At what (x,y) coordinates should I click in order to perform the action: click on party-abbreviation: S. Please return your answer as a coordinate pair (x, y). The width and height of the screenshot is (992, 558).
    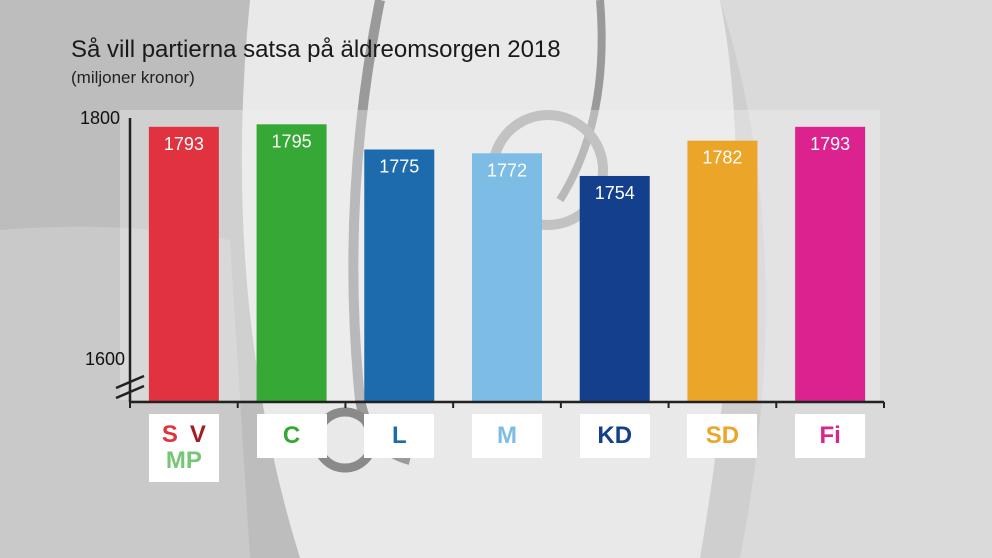
    Looking at the image, I should click on (169, 434).